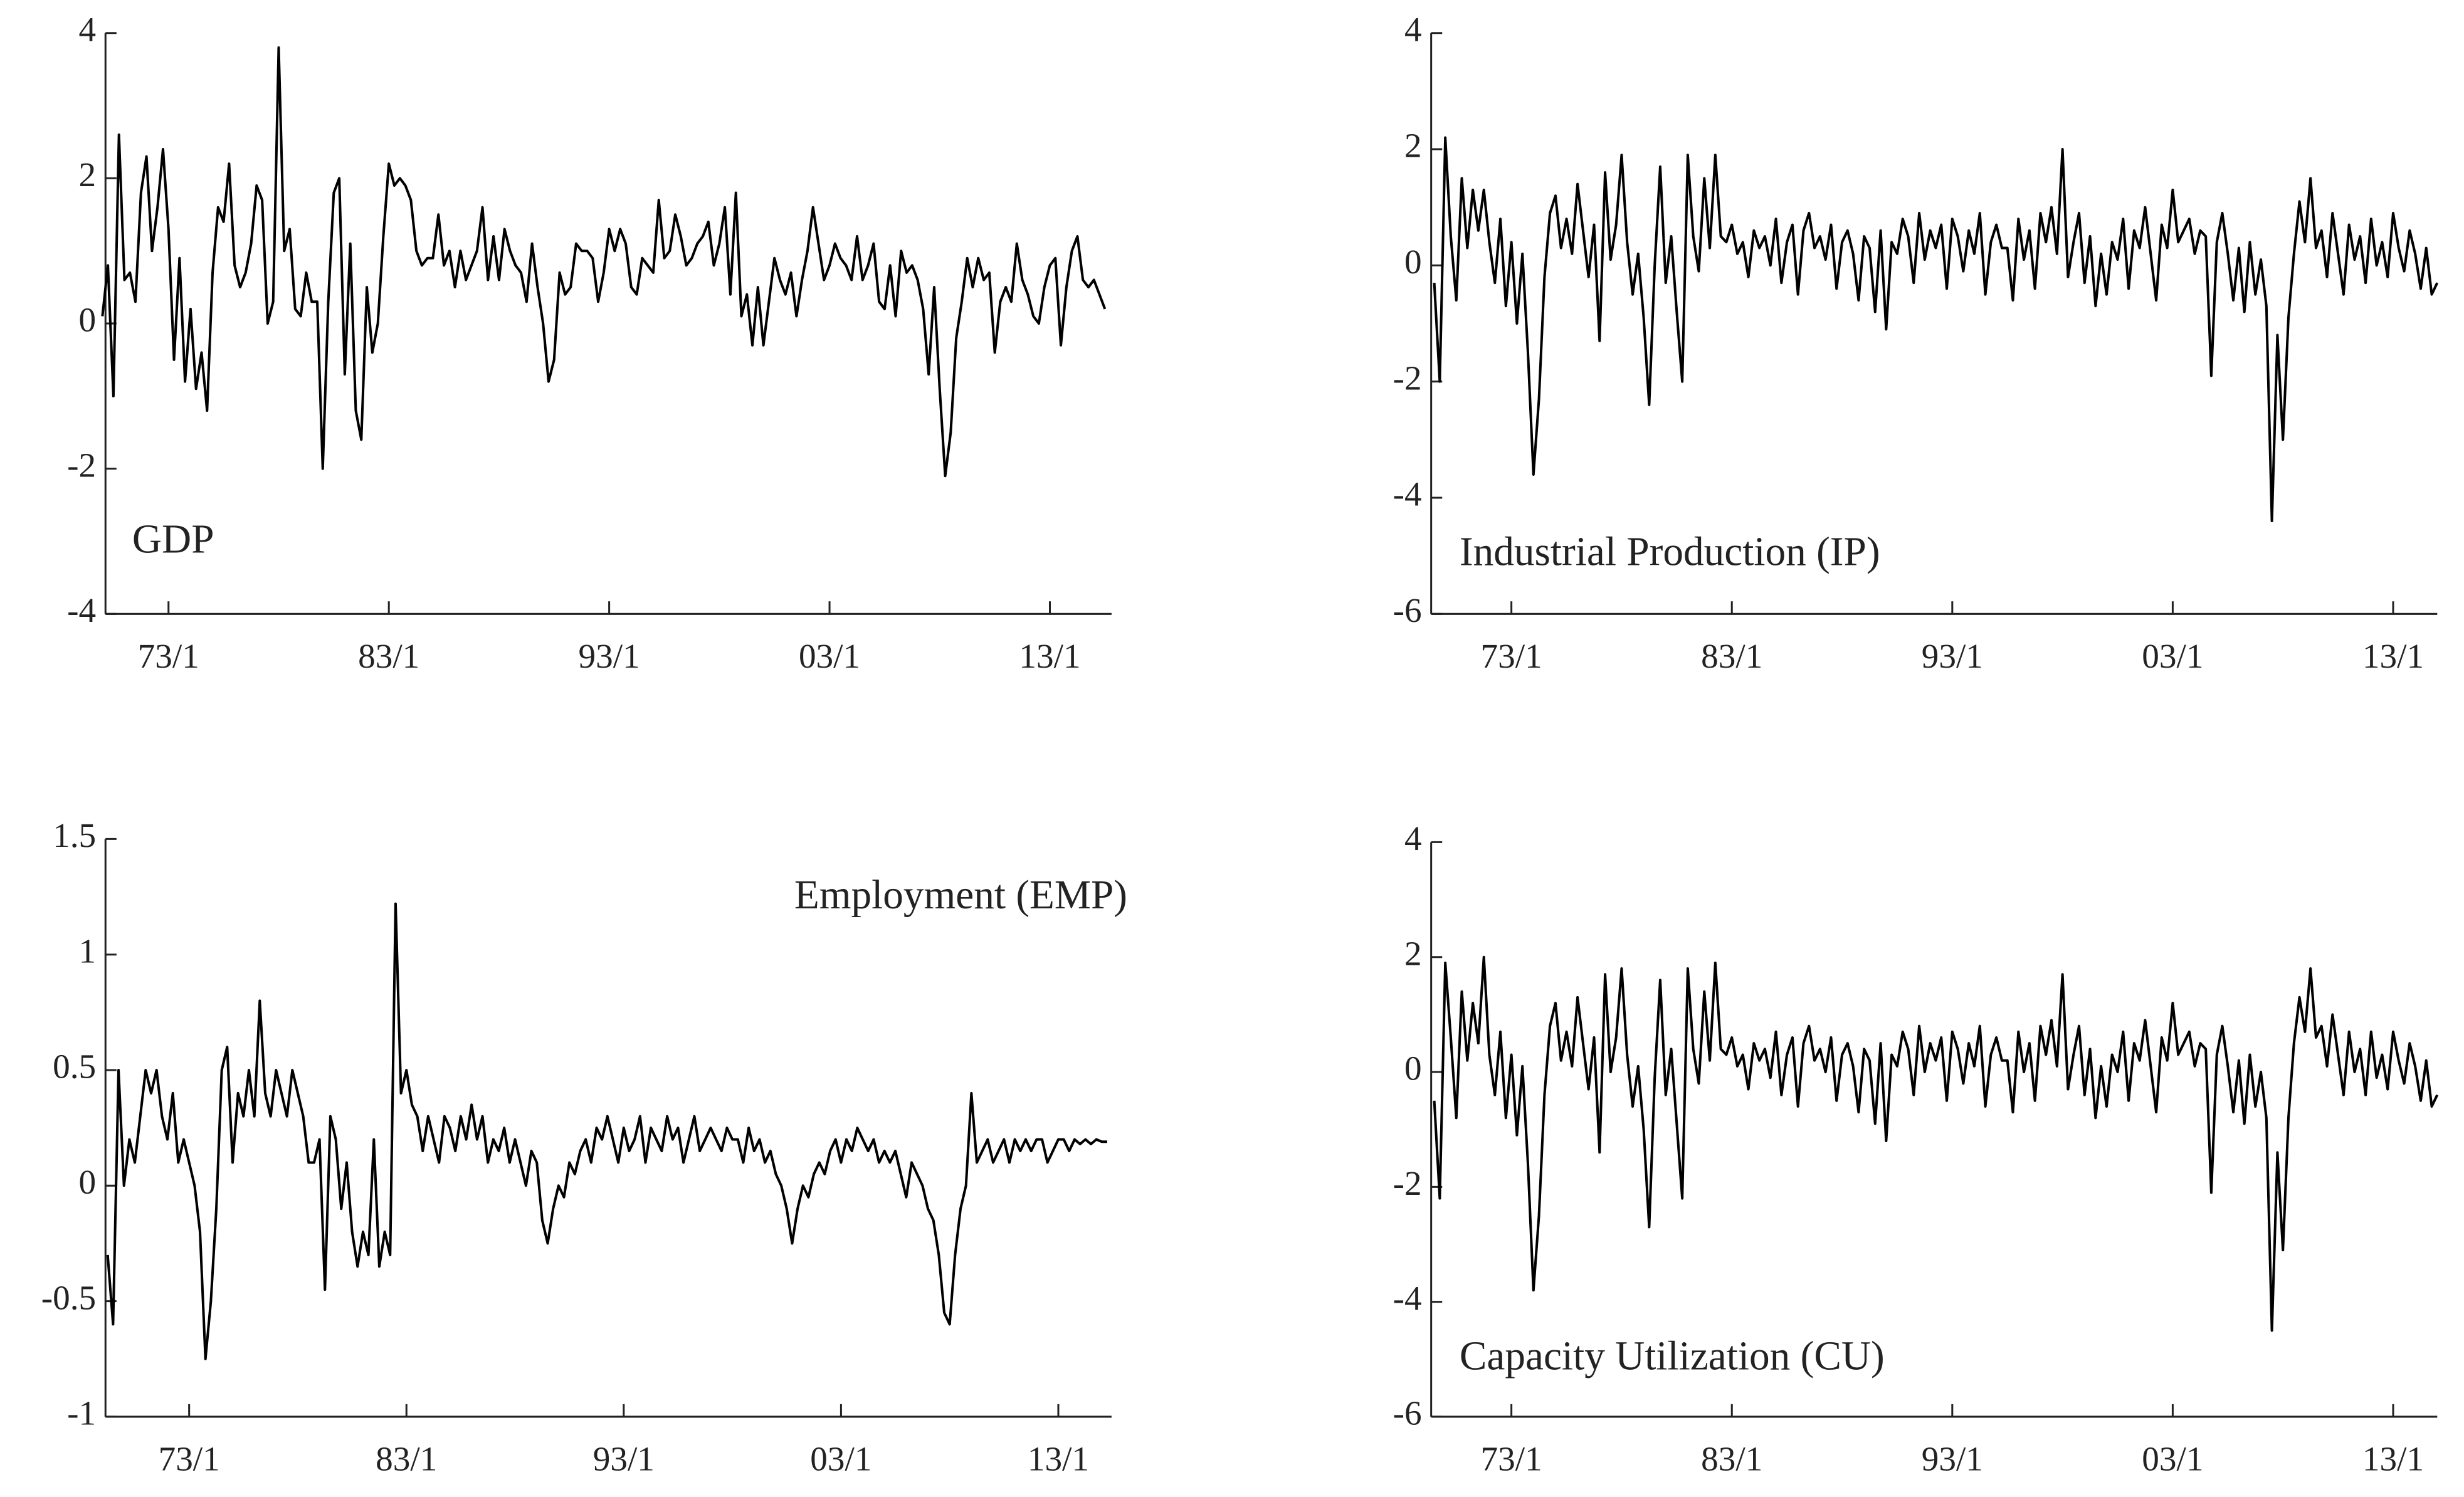 The image size is (2464, 1497). What do you see at coordinates (69, 1297) in the screenshot?
I see `y-tick-label: -0.5` at bounding box center [69, 1297].